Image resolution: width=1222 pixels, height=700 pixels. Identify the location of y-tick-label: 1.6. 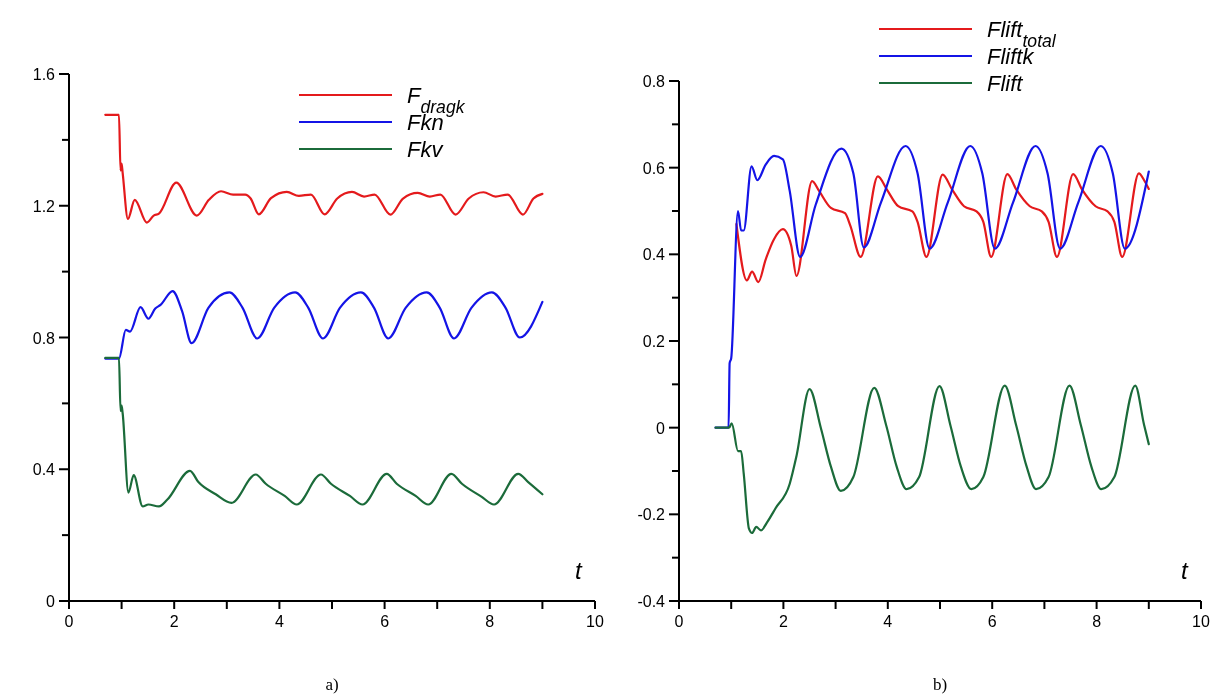
(44, 74).